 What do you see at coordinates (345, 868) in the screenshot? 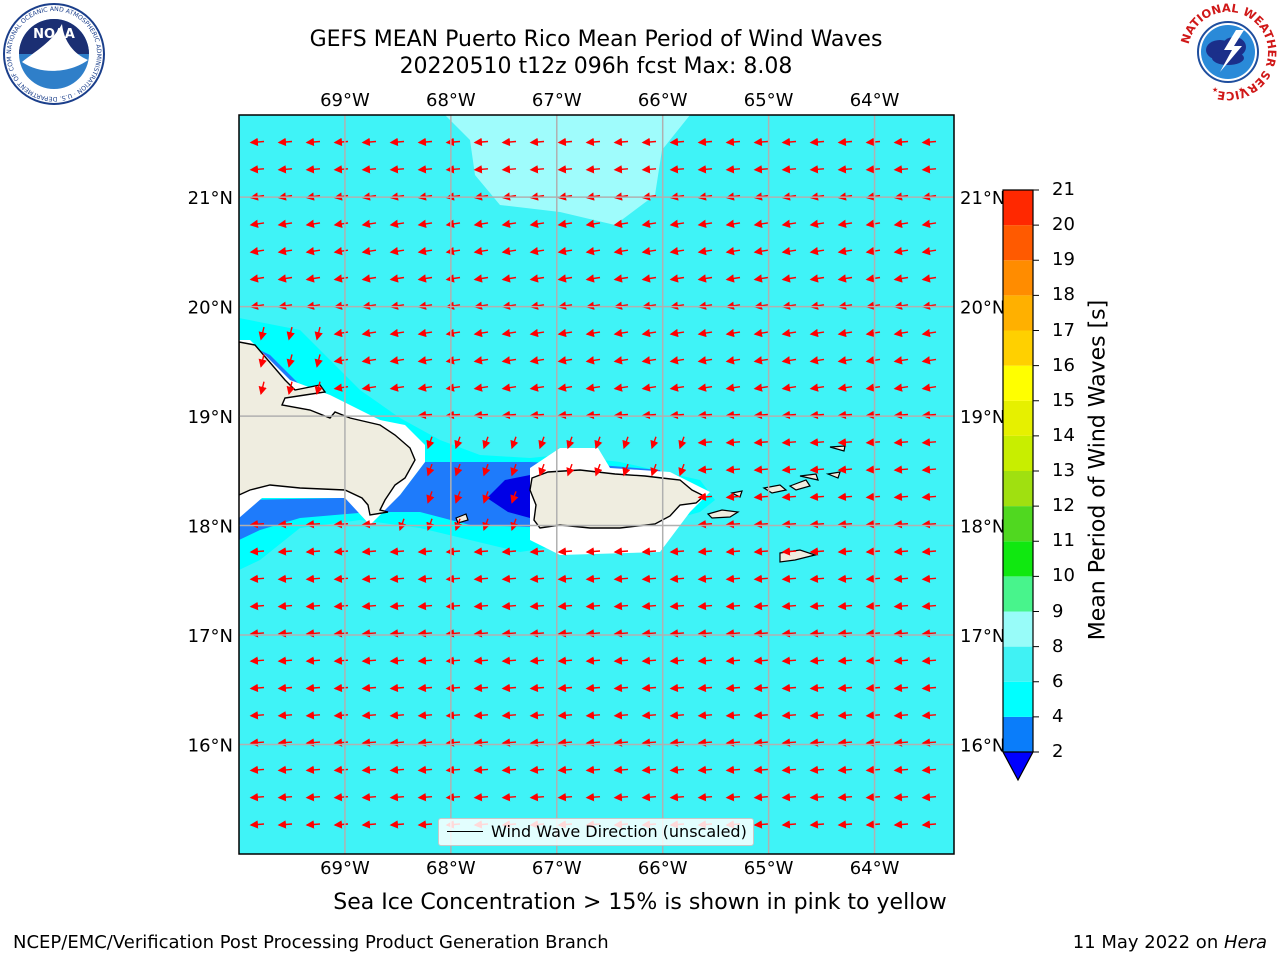
I see `longitude-tick-label: 69°W` at bounding box center [345, 868].